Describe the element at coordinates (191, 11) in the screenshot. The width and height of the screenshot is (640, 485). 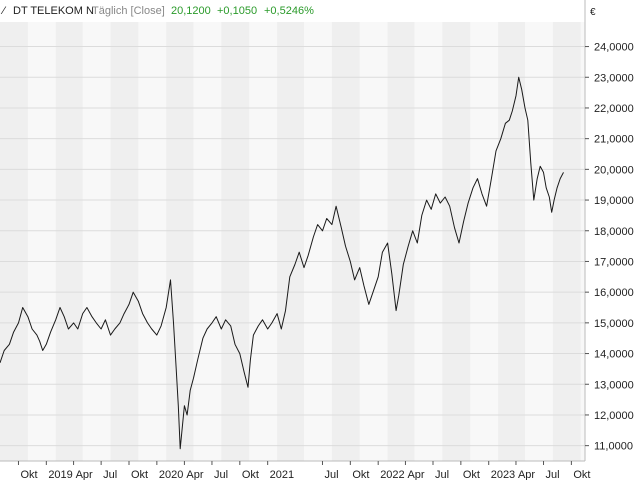
I see `last-price: 20,1200` at that location.